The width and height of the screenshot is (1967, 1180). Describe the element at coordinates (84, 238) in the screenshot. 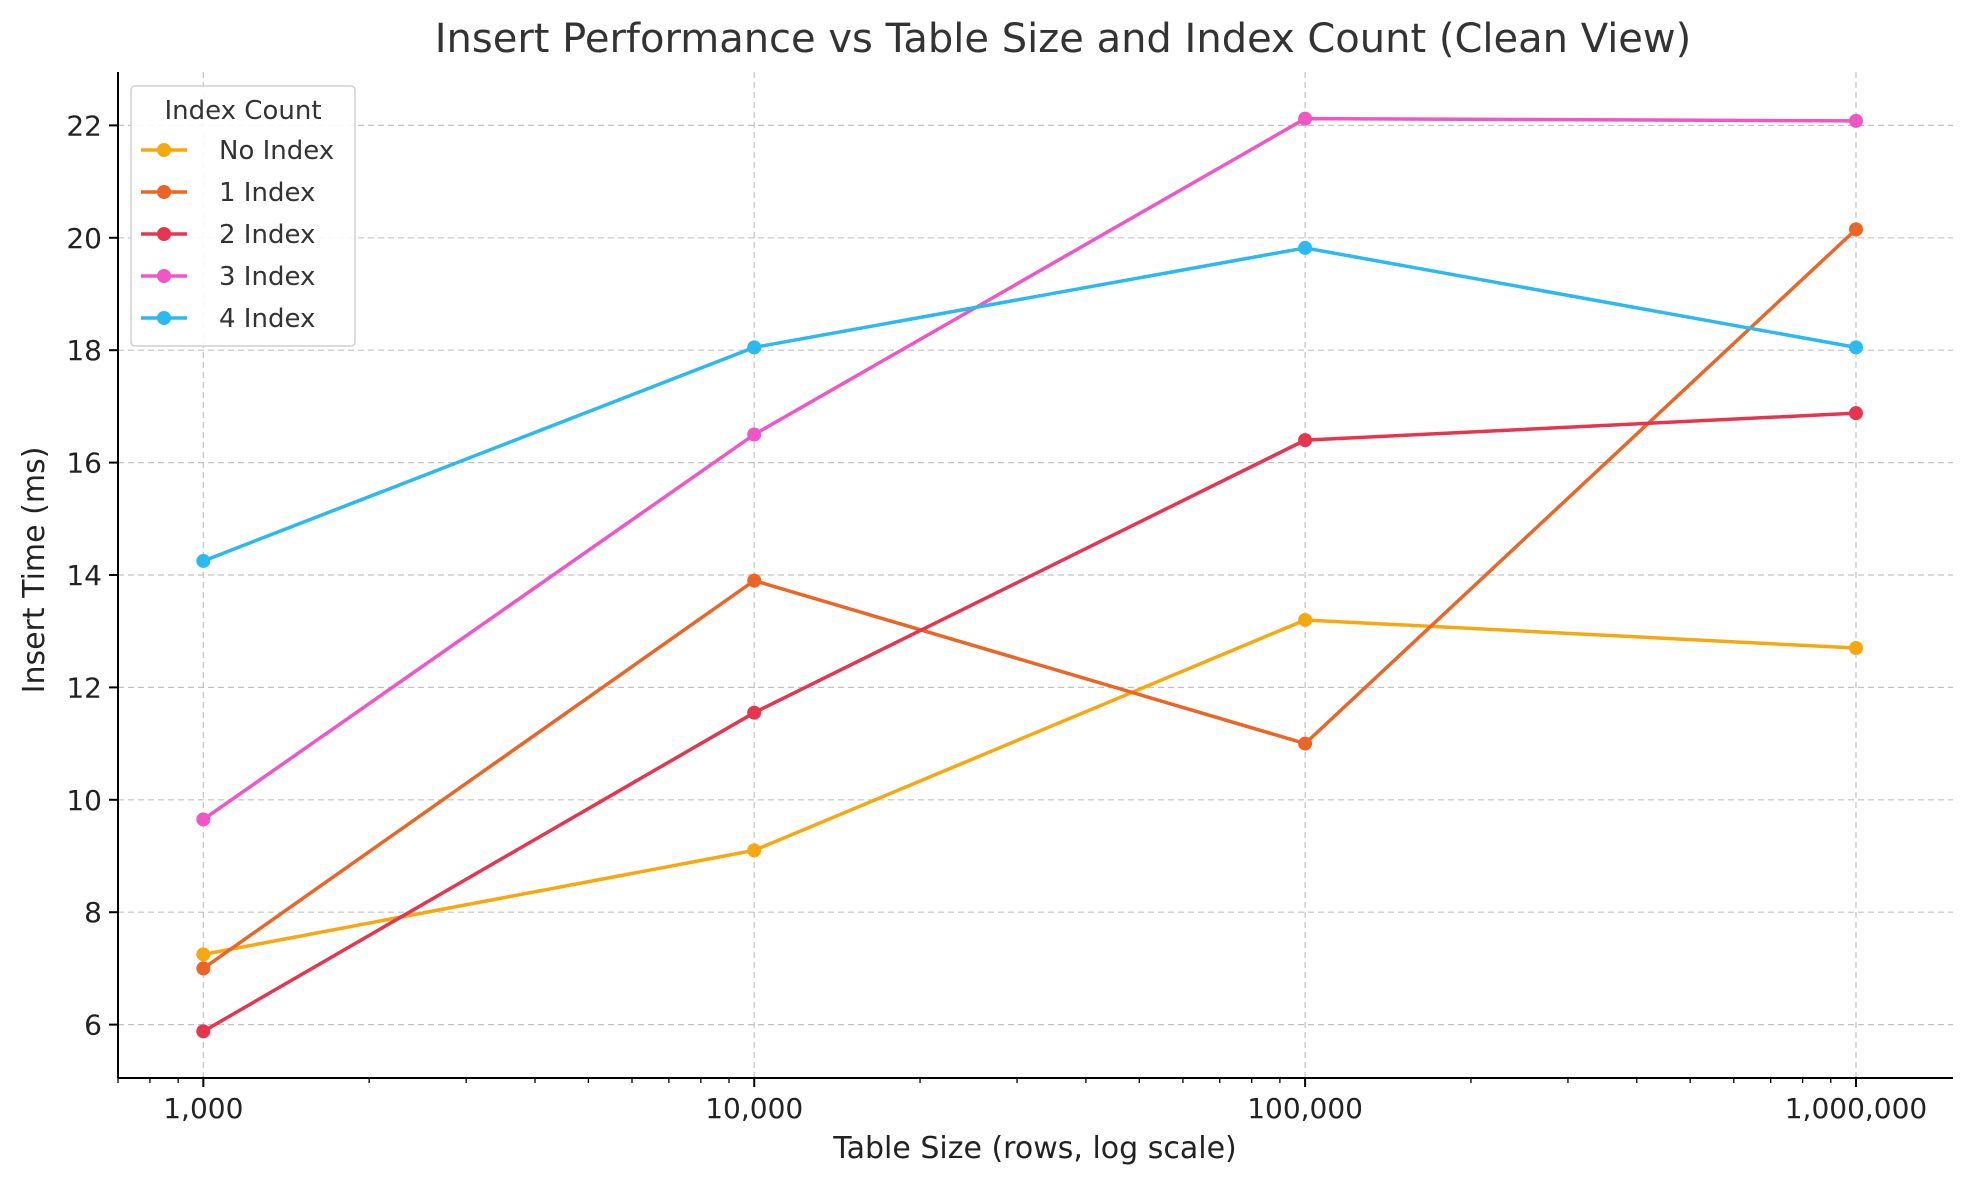

I see `y-tick-label: 20` at that location.